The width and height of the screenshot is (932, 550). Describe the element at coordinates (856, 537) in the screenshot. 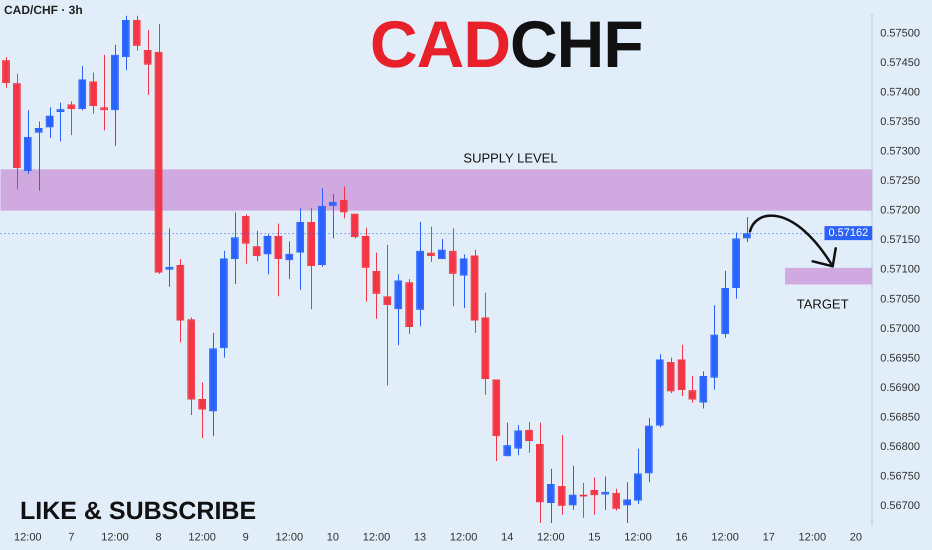

I see `x-tick-label: 20` at that location.